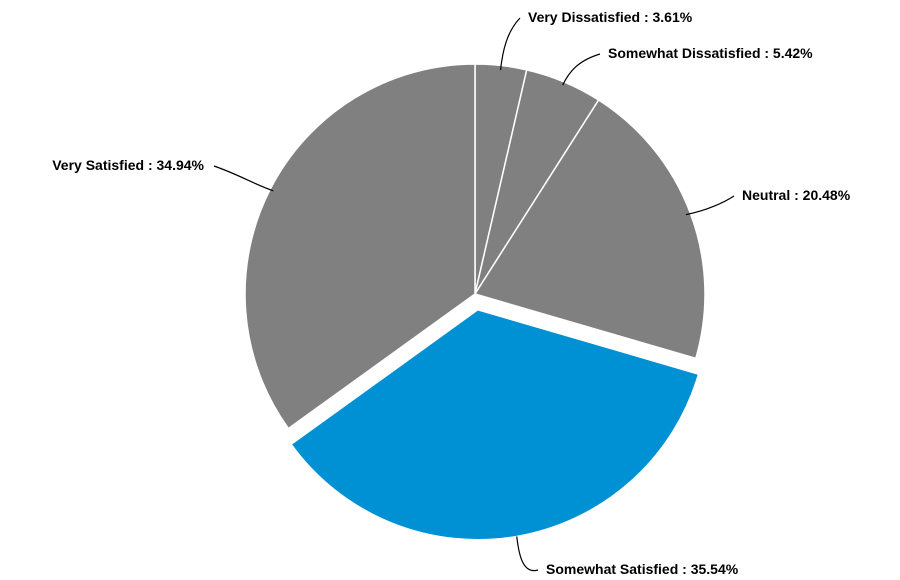 This screenshot has width=900, height=580. What do you see at coordinates (796, 195) in the screenshot?
I see `slice-label-neutral: Neutral : 20.48%` at bounding box center [796, 195].